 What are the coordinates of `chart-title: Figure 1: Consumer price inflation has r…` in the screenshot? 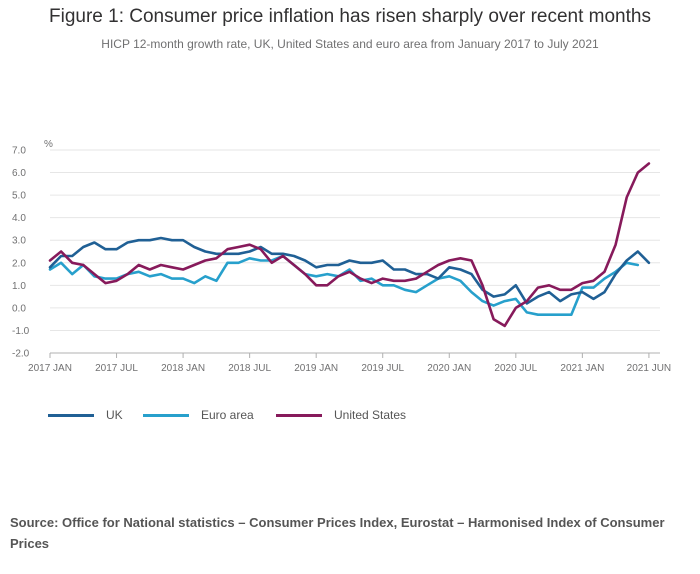 It's located at (350, 16).